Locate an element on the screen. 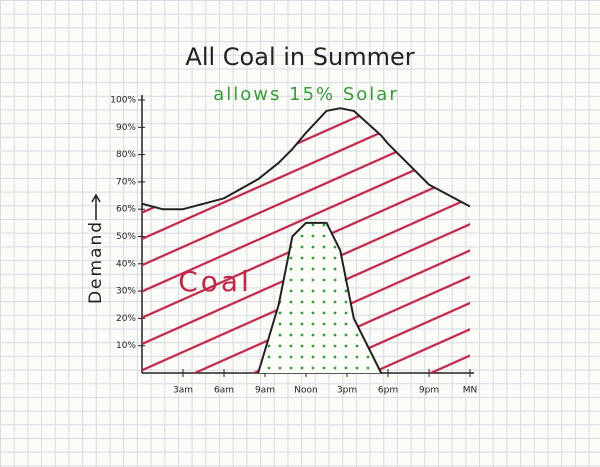 The image size is (600, 467). x-tick-label: 9am is located at coordinates (265, 391).